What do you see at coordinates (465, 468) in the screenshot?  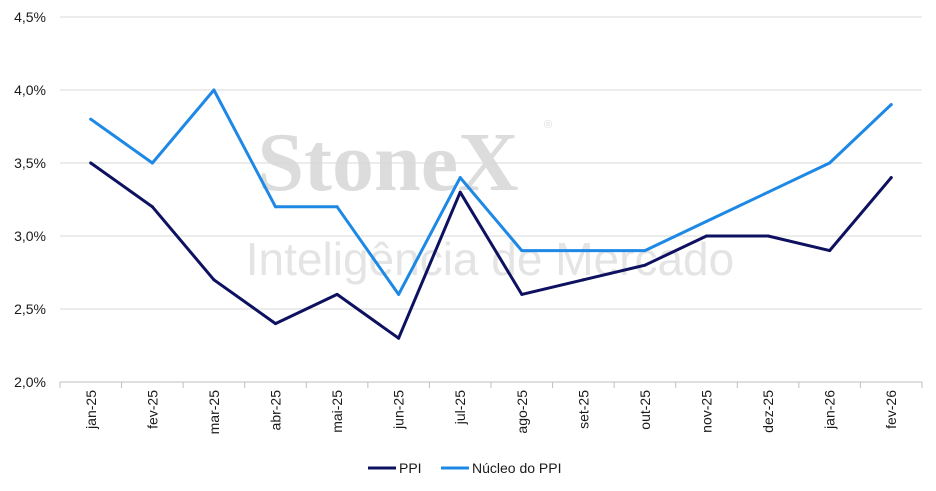 I see `legend: PPI Núcleo do PPI` at bounding box center [465, 468].